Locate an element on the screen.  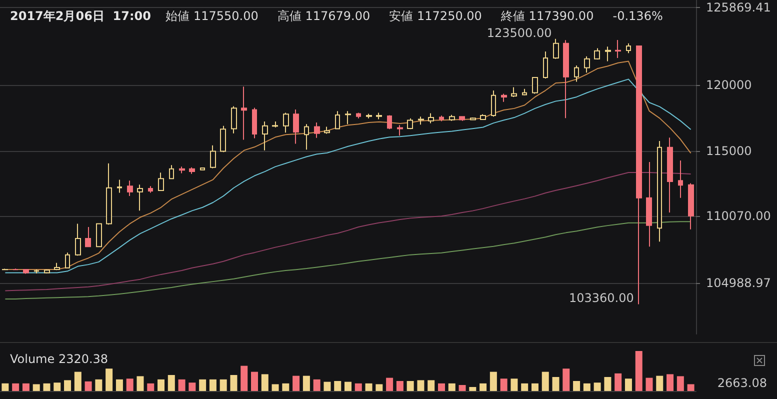
text: 2663.08 is located at coordinates (742, 383).